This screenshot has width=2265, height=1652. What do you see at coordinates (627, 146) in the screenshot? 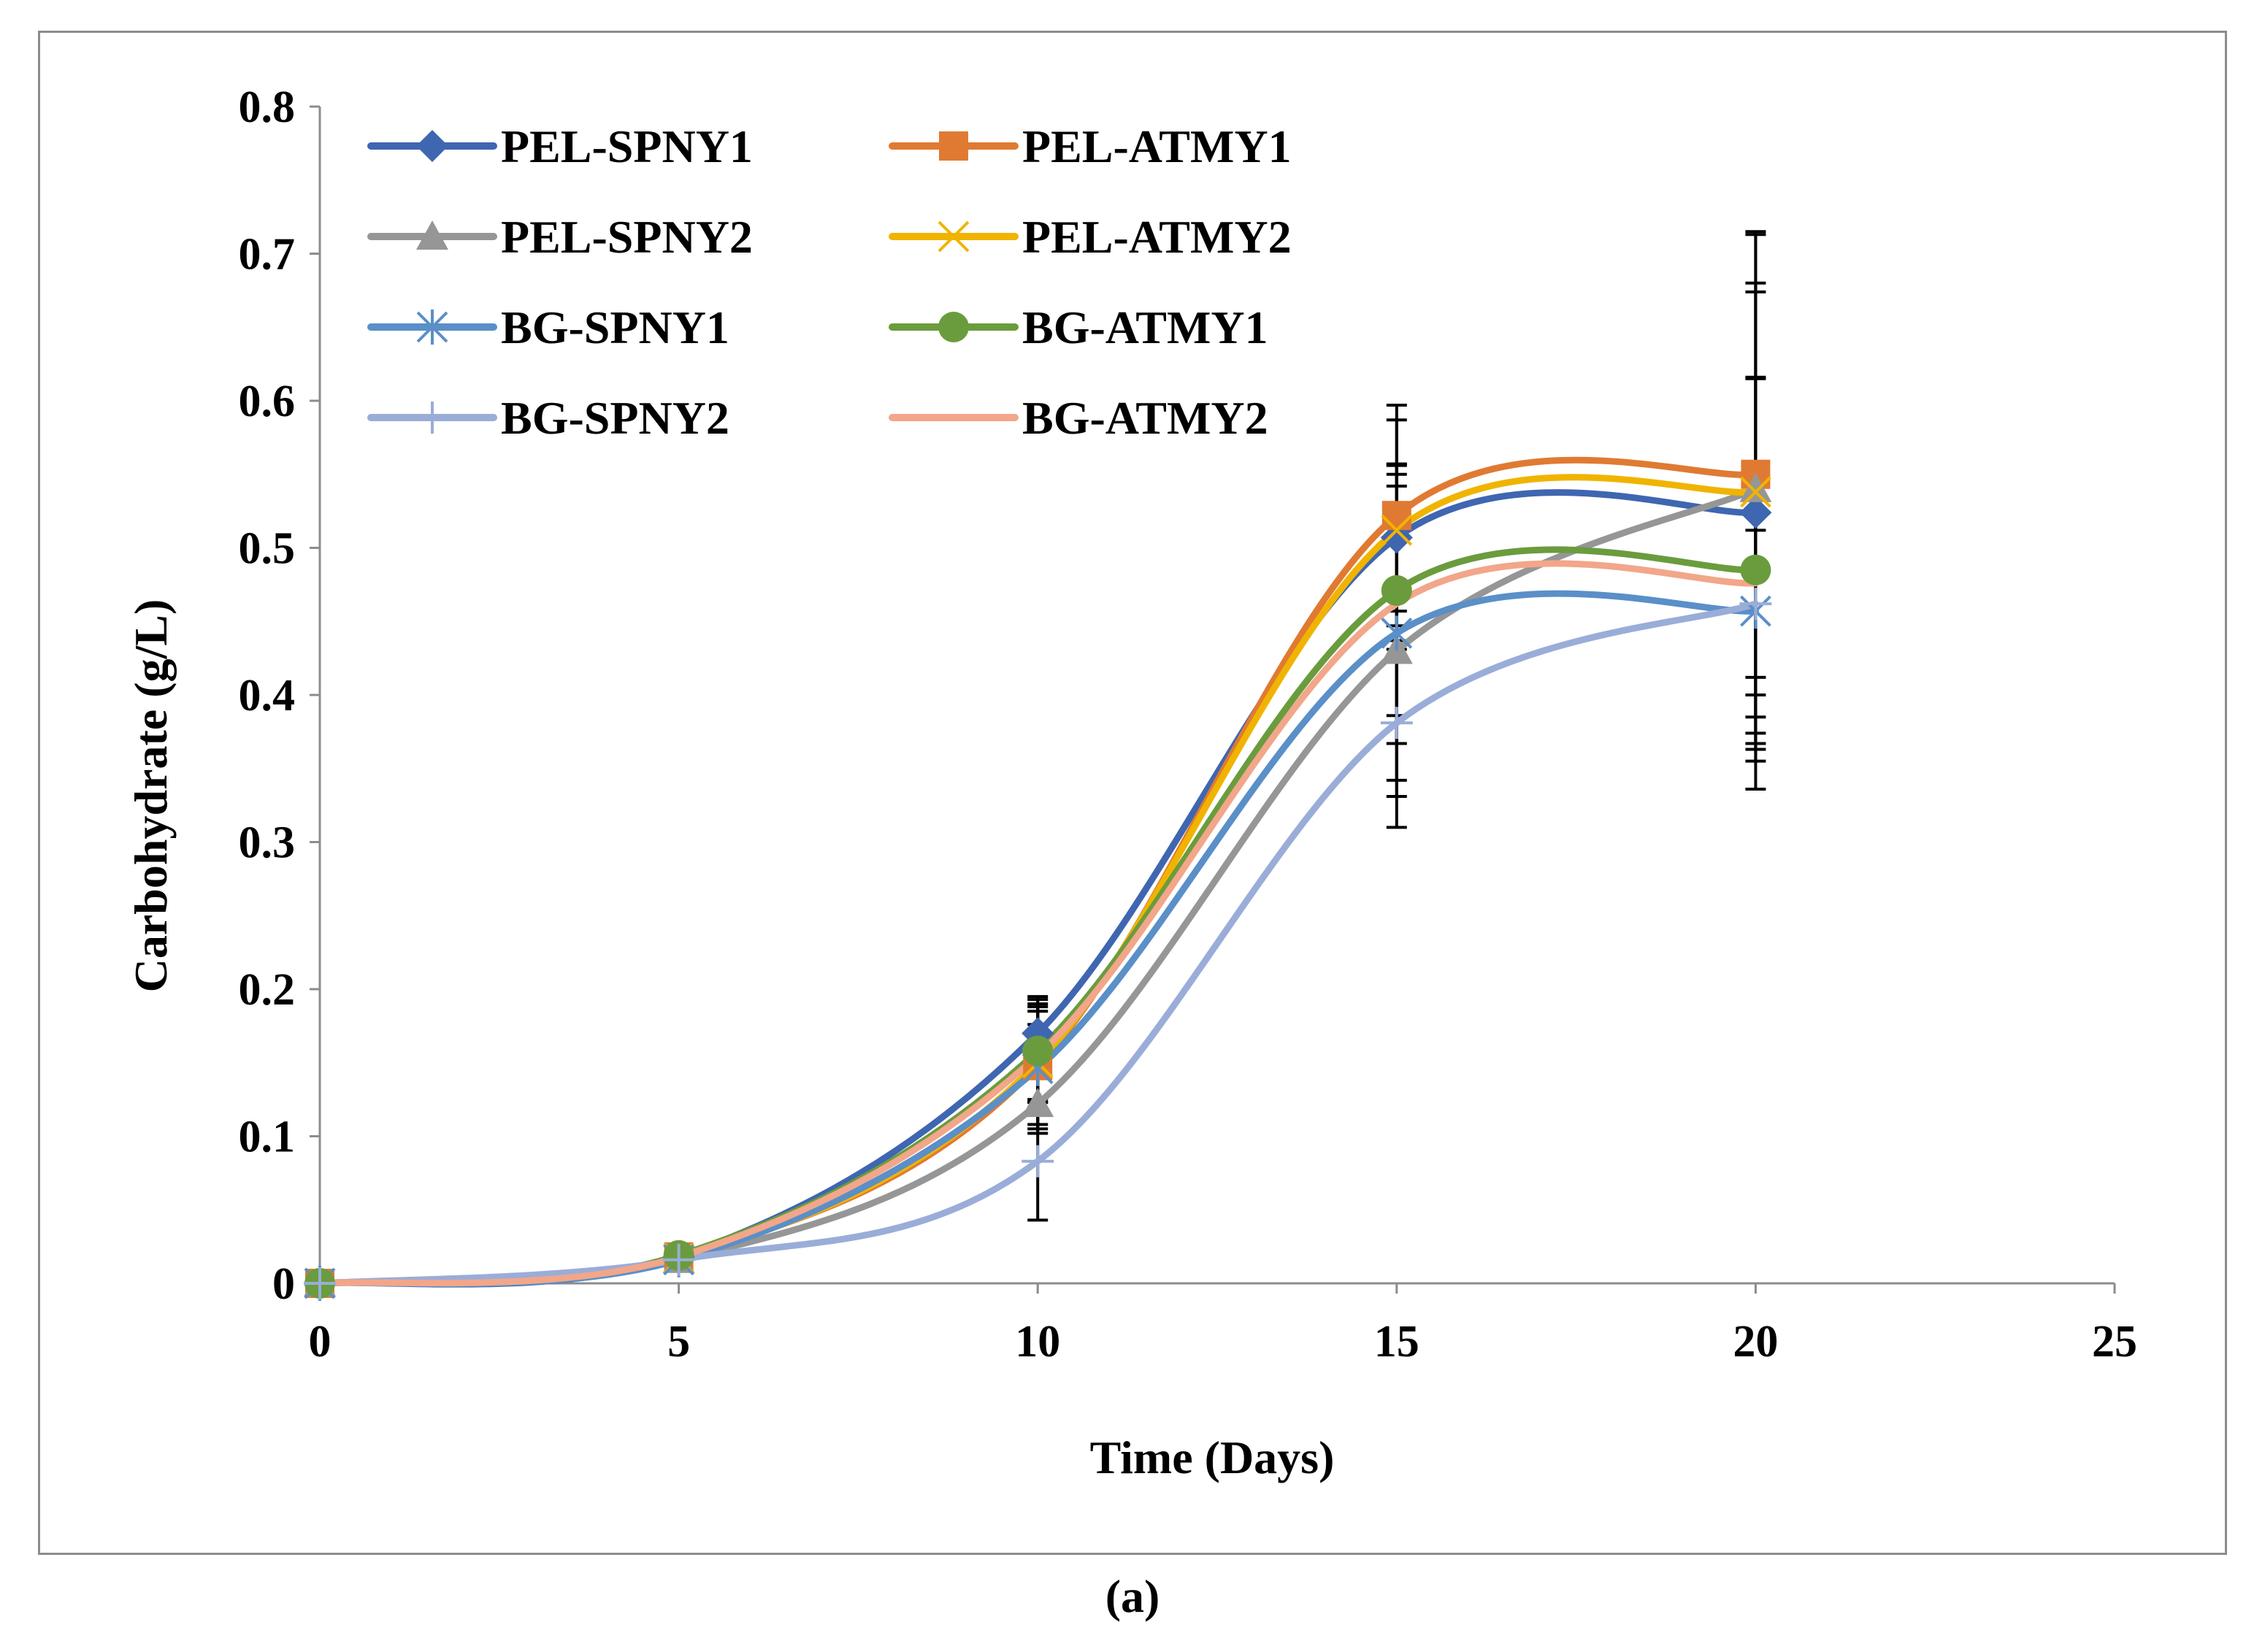
I see `legend-label: PEL-SPNY1` at bounding box center [627, 146].